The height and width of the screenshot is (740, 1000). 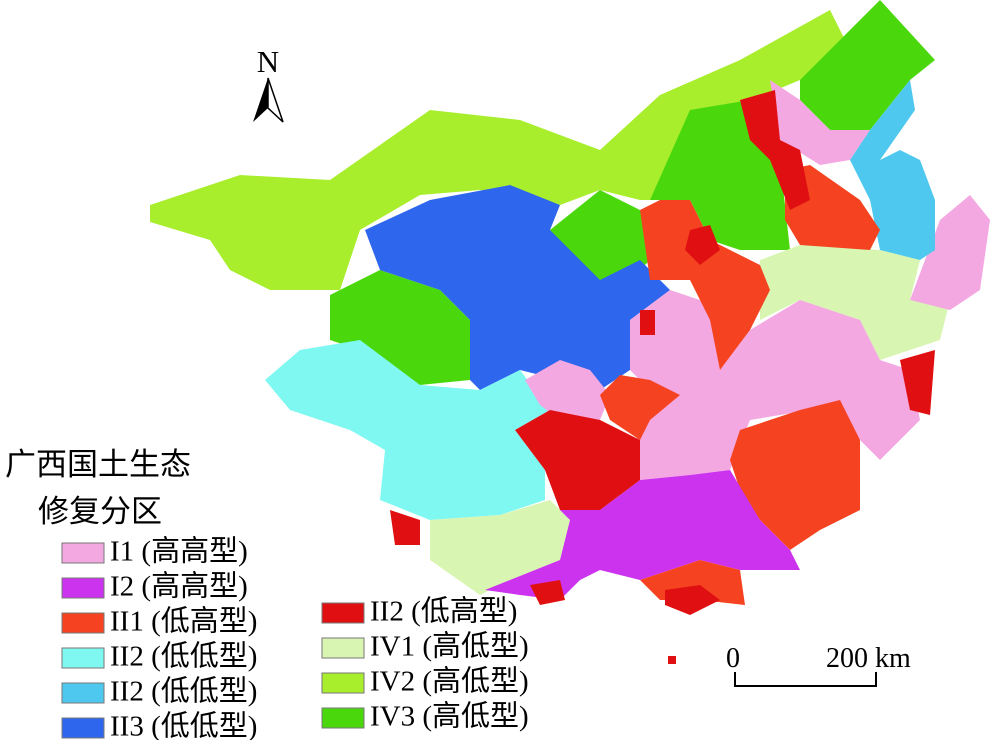 I want to click on scale-line, so click(x=805, y=679).